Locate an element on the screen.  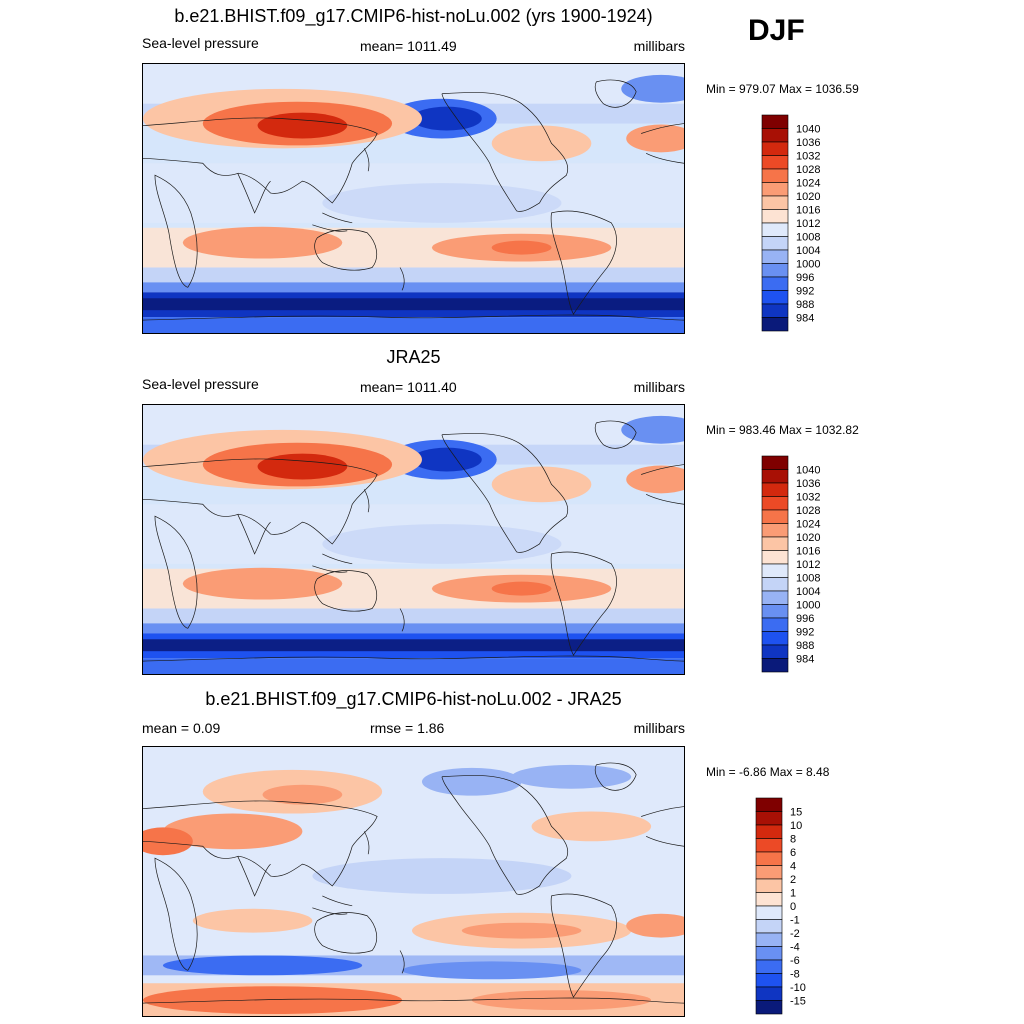
colorbar-tick-label: -2 is located at coordinates (795, 934).